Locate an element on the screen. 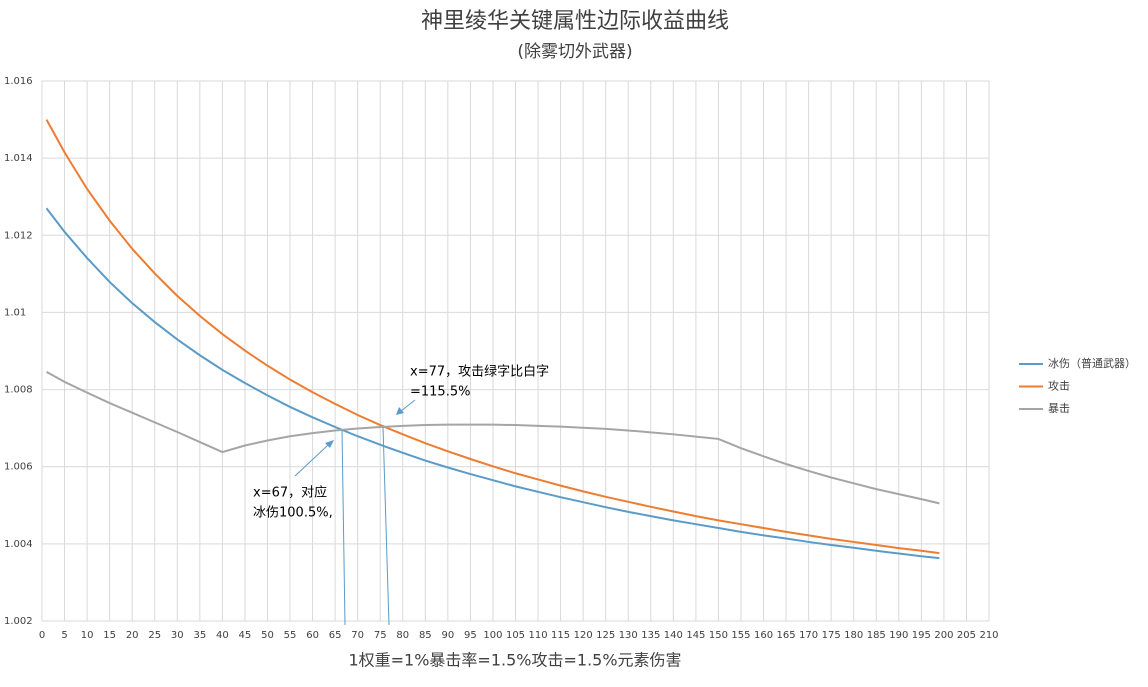  chart-title: 神里绫华关键属性边际收益曲线 is located at coordinates (575, 21).